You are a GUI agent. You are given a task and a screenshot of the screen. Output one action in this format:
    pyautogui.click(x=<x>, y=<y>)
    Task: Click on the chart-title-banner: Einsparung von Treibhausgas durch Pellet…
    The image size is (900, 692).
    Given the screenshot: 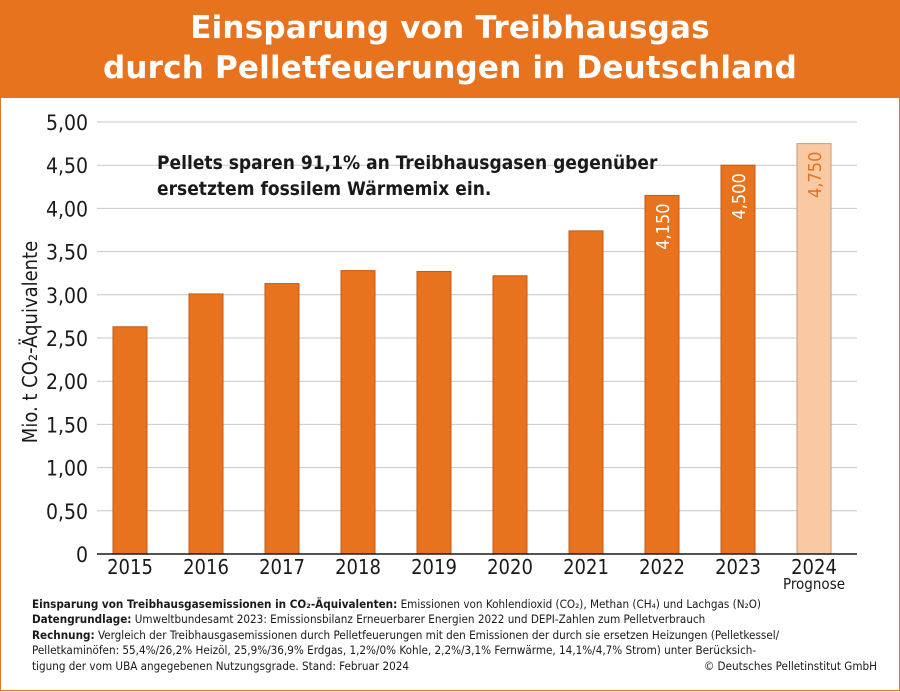 What is the action you would take?
    pyautogui.click(x=450, y=49)
    